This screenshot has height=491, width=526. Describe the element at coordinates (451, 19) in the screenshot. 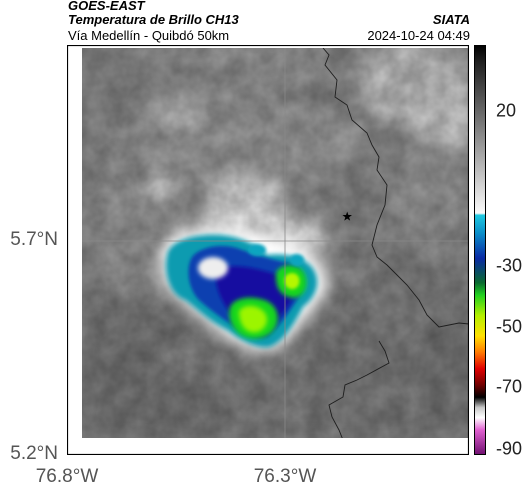

I see `header-organization: SIATA` at that location.